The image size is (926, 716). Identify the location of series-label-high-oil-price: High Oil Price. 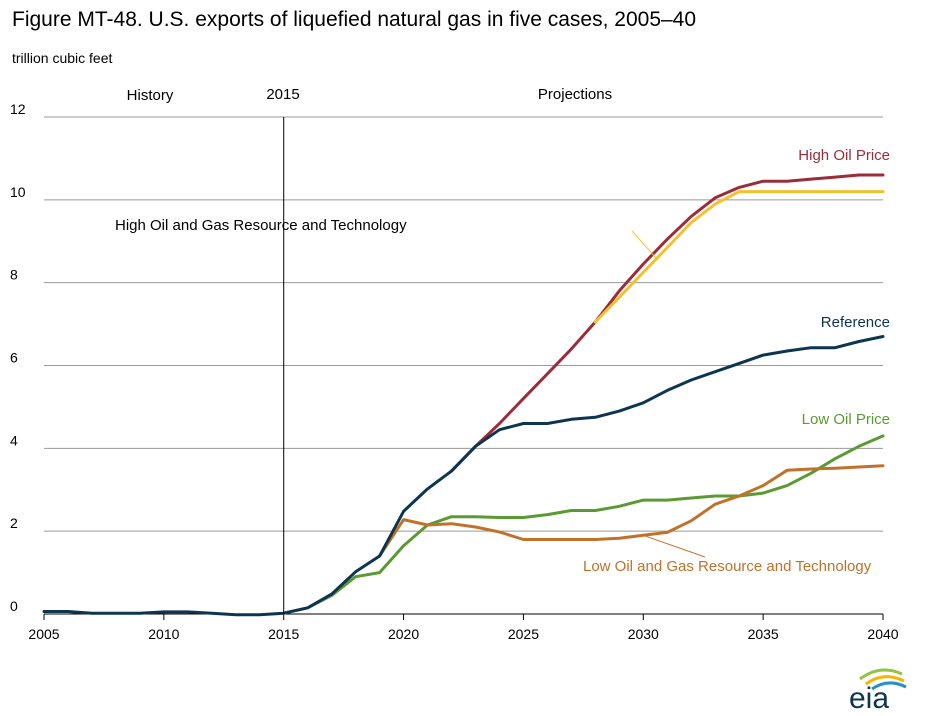
(844, 155).